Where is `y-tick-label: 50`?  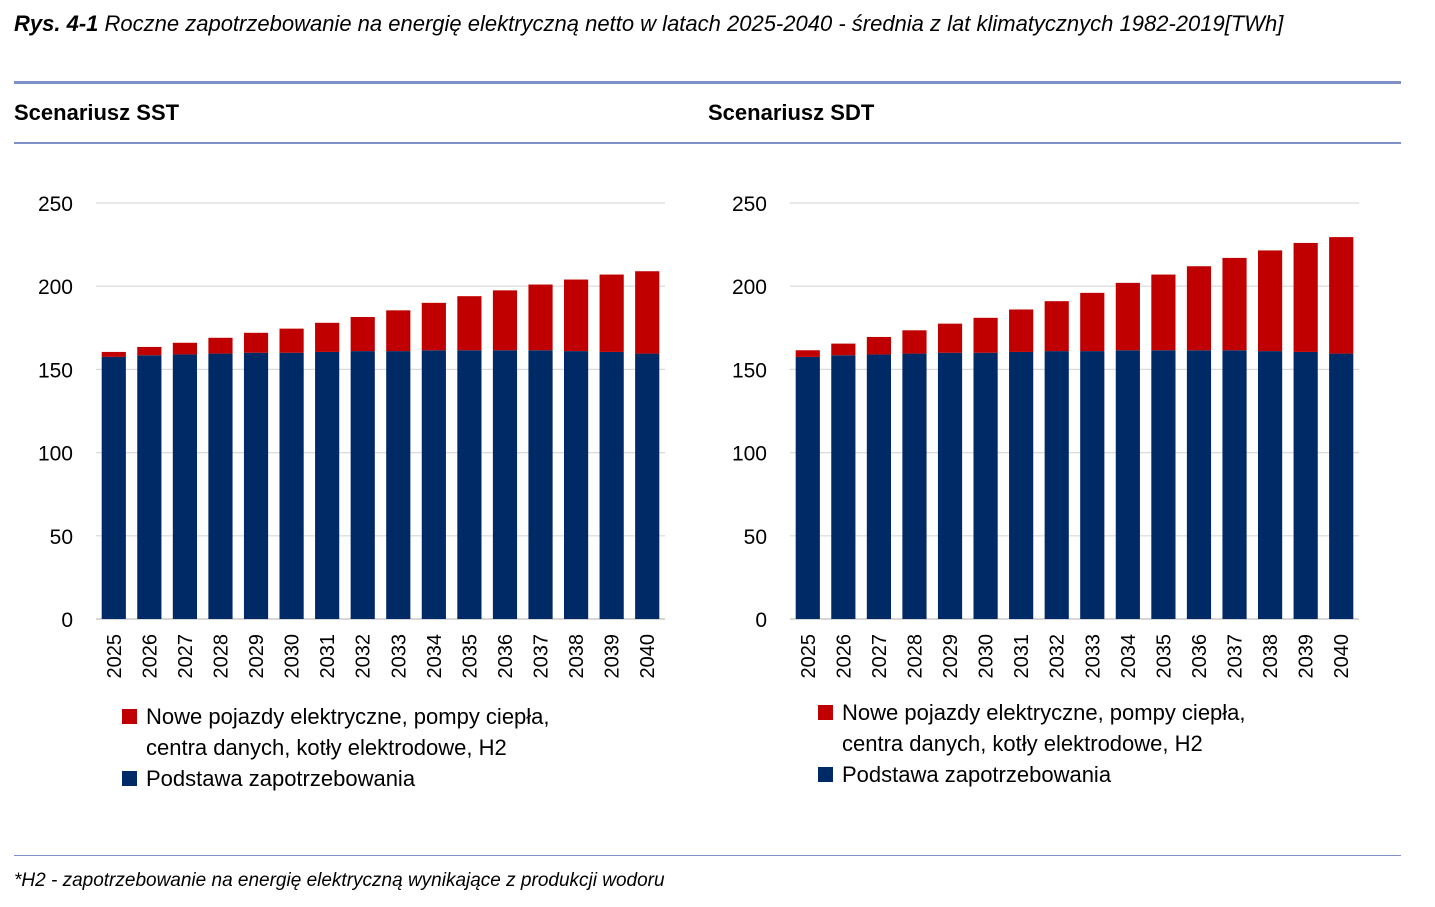
y-tick-label: 50 is located at coordinates (755, 537).